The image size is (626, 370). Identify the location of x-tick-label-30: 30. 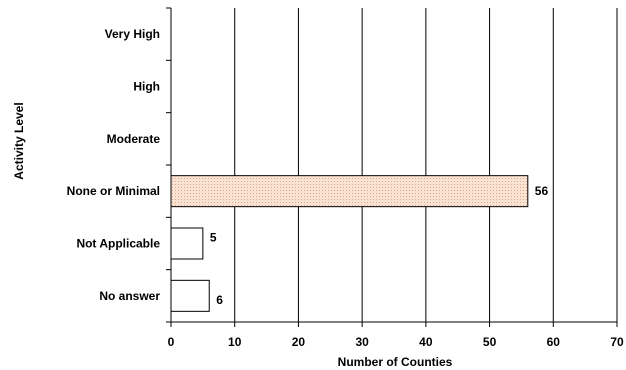
(362, 342).